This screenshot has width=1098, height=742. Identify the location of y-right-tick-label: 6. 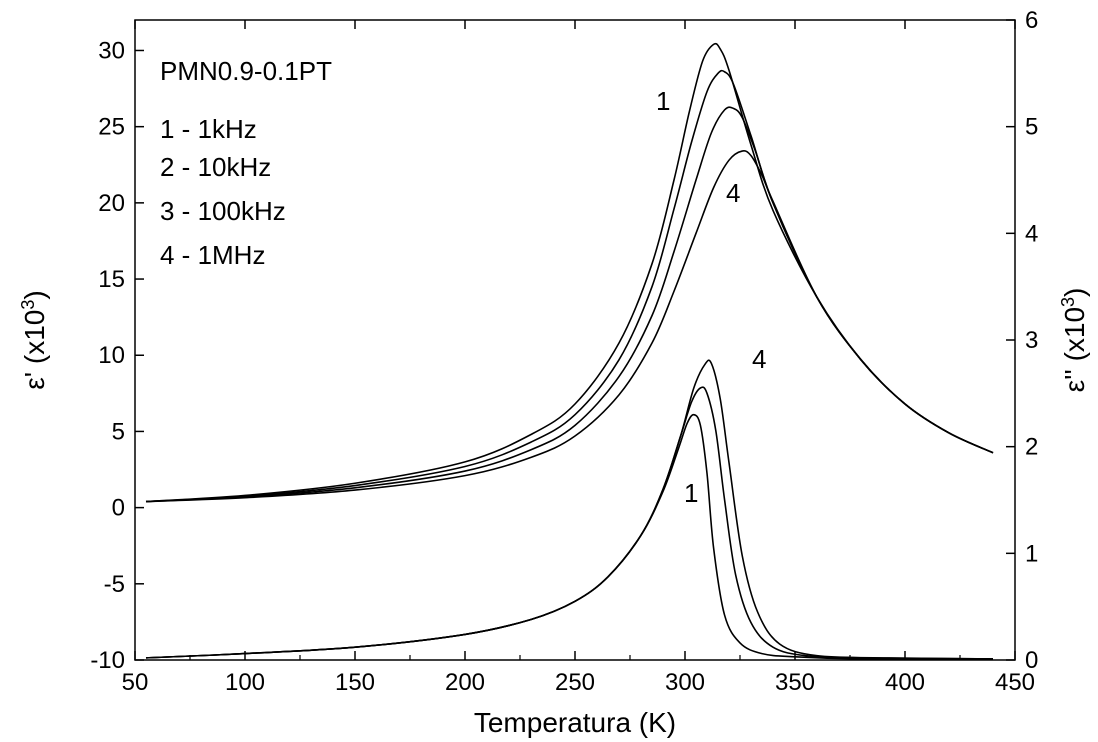
(1031, 20).